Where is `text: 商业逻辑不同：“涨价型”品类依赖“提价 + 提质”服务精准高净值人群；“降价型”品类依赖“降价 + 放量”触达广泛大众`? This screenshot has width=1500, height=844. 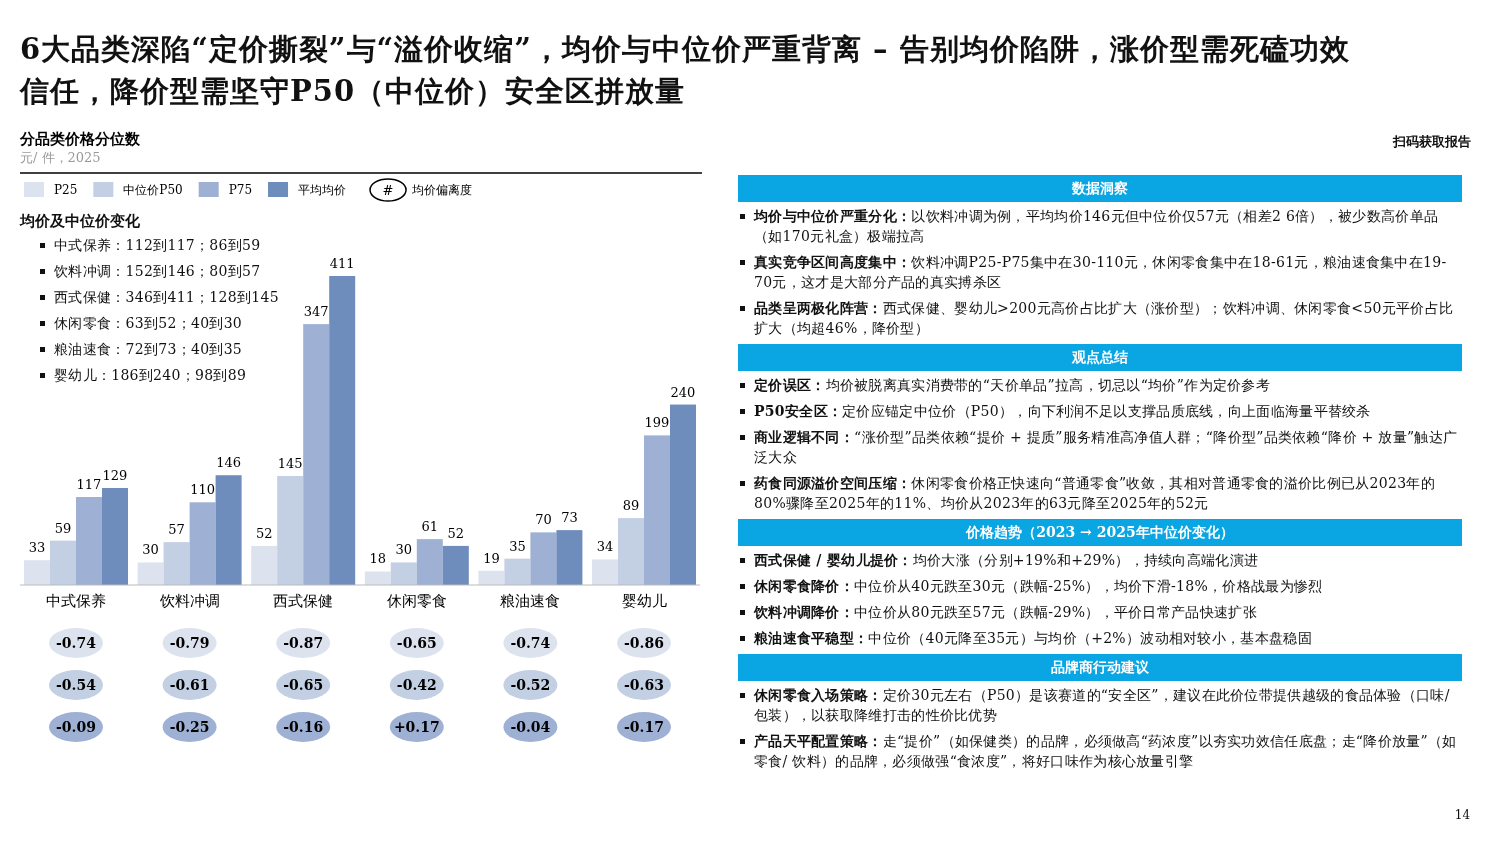 text: 商业逻辑不同：“涨价型”品类依赖“提价 + 提质”服务精准高净值人群；“降价型”品类依赖“降价 + 放量”触达广泛大众 is located at coordinates (1106, 447).